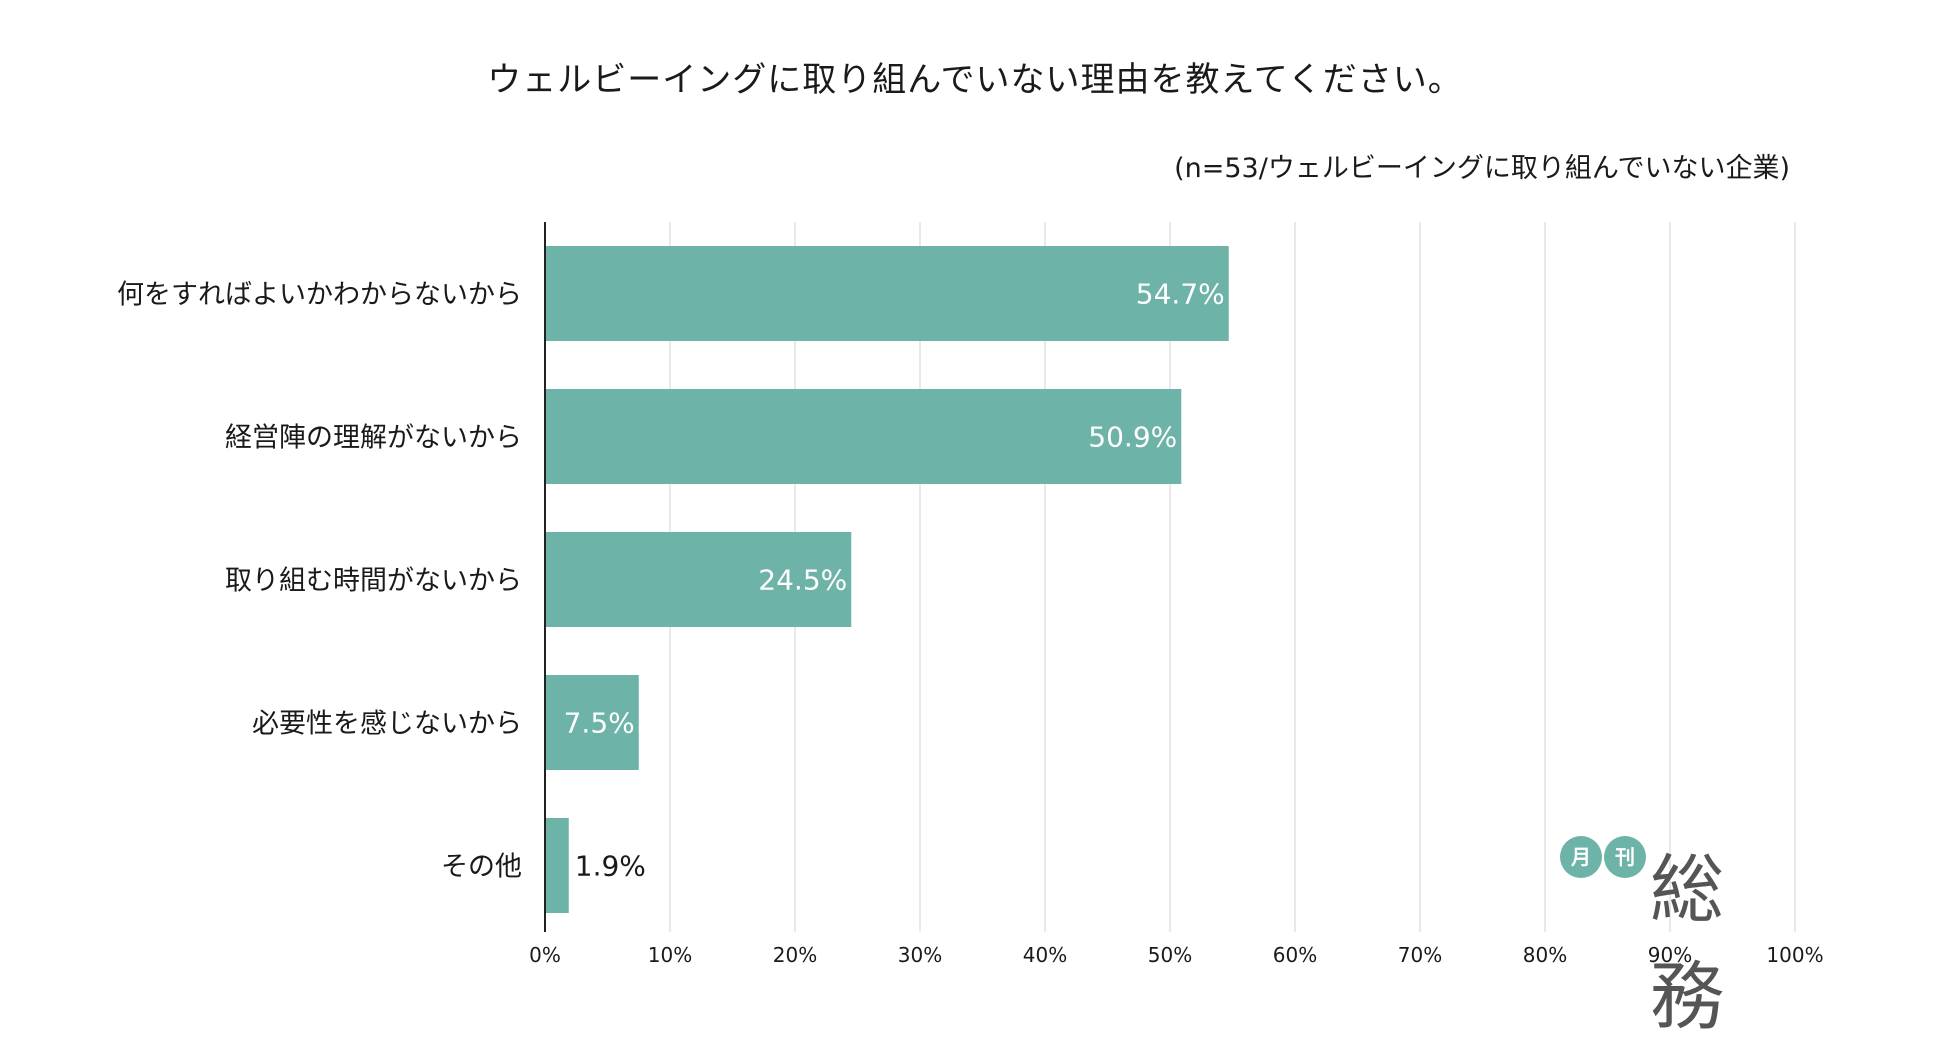 This screenshot has height=1052, width=1950. I want to click on x-tick-label: 10%, so click(670, 955).